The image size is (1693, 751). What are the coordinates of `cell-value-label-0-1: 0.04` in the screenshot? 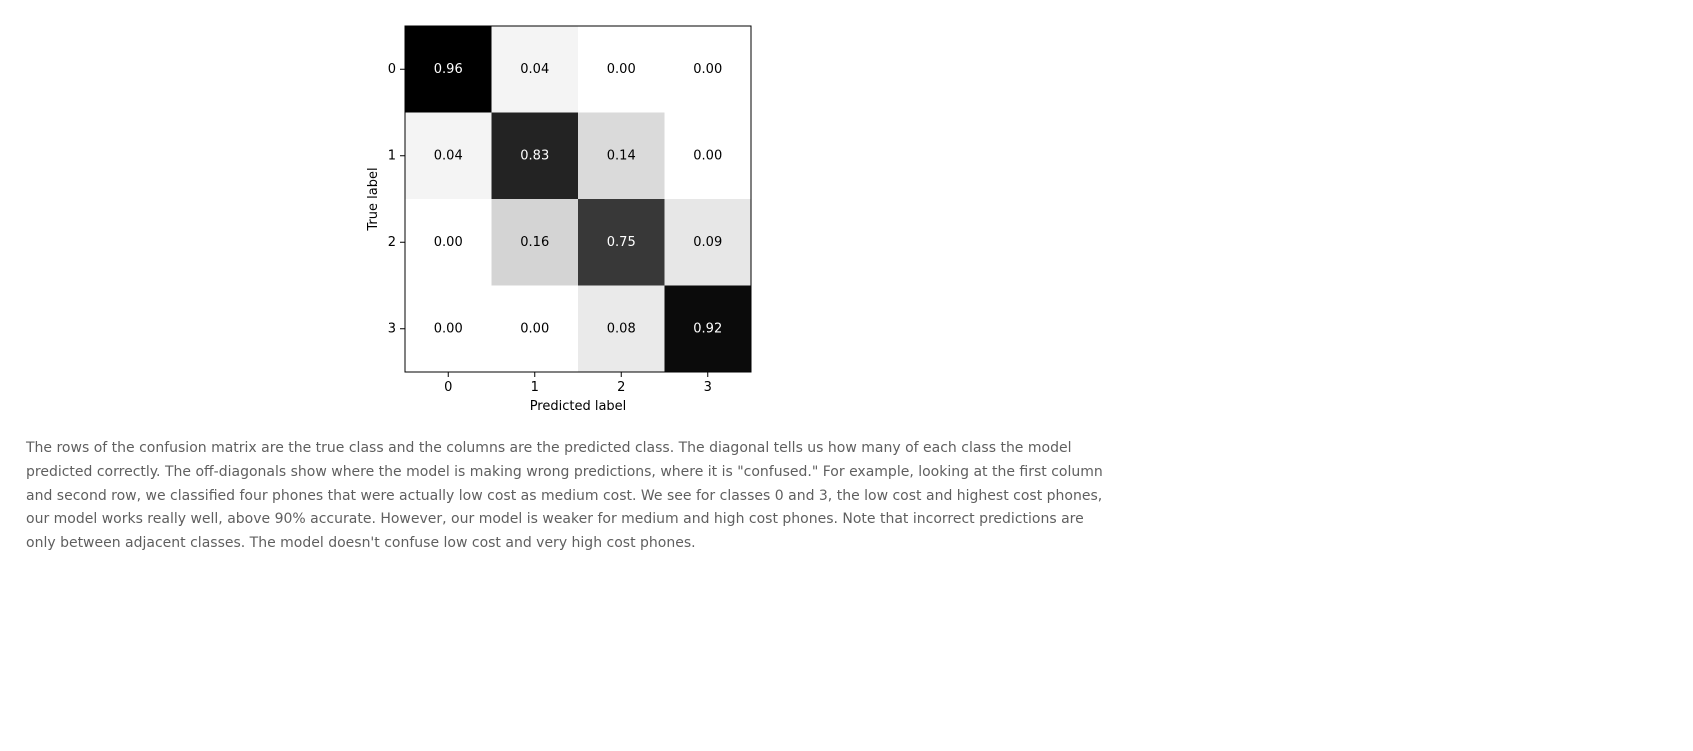 It's located at (534, 69).